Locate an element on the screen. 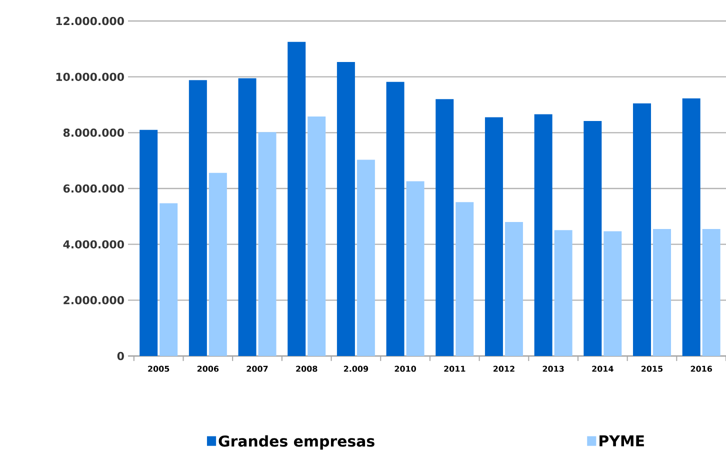  legend-label: Grandes empresas is located at coordinates (296, 442).